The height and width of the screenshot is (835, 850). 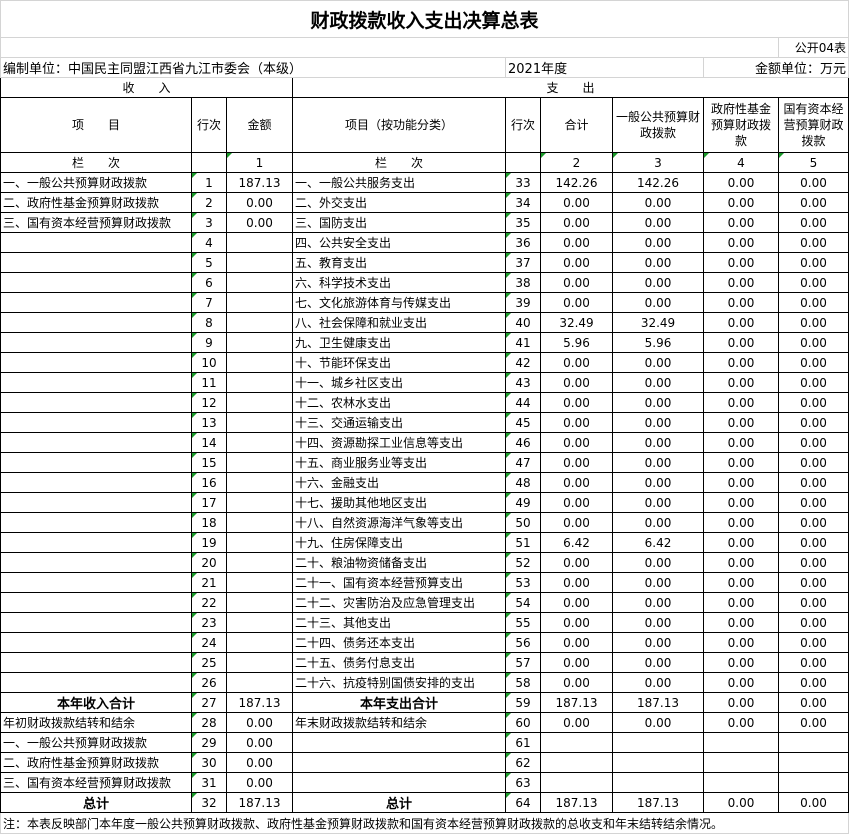 I want to click on expense-row-no: 34, so click(x=523, y=202).